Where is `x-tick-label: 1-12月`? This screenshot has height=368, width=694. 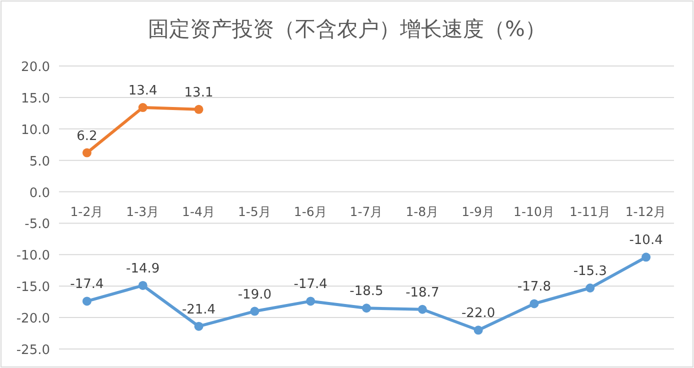 x-tick-label: 1-12月 is located at coordinates (646, 211).